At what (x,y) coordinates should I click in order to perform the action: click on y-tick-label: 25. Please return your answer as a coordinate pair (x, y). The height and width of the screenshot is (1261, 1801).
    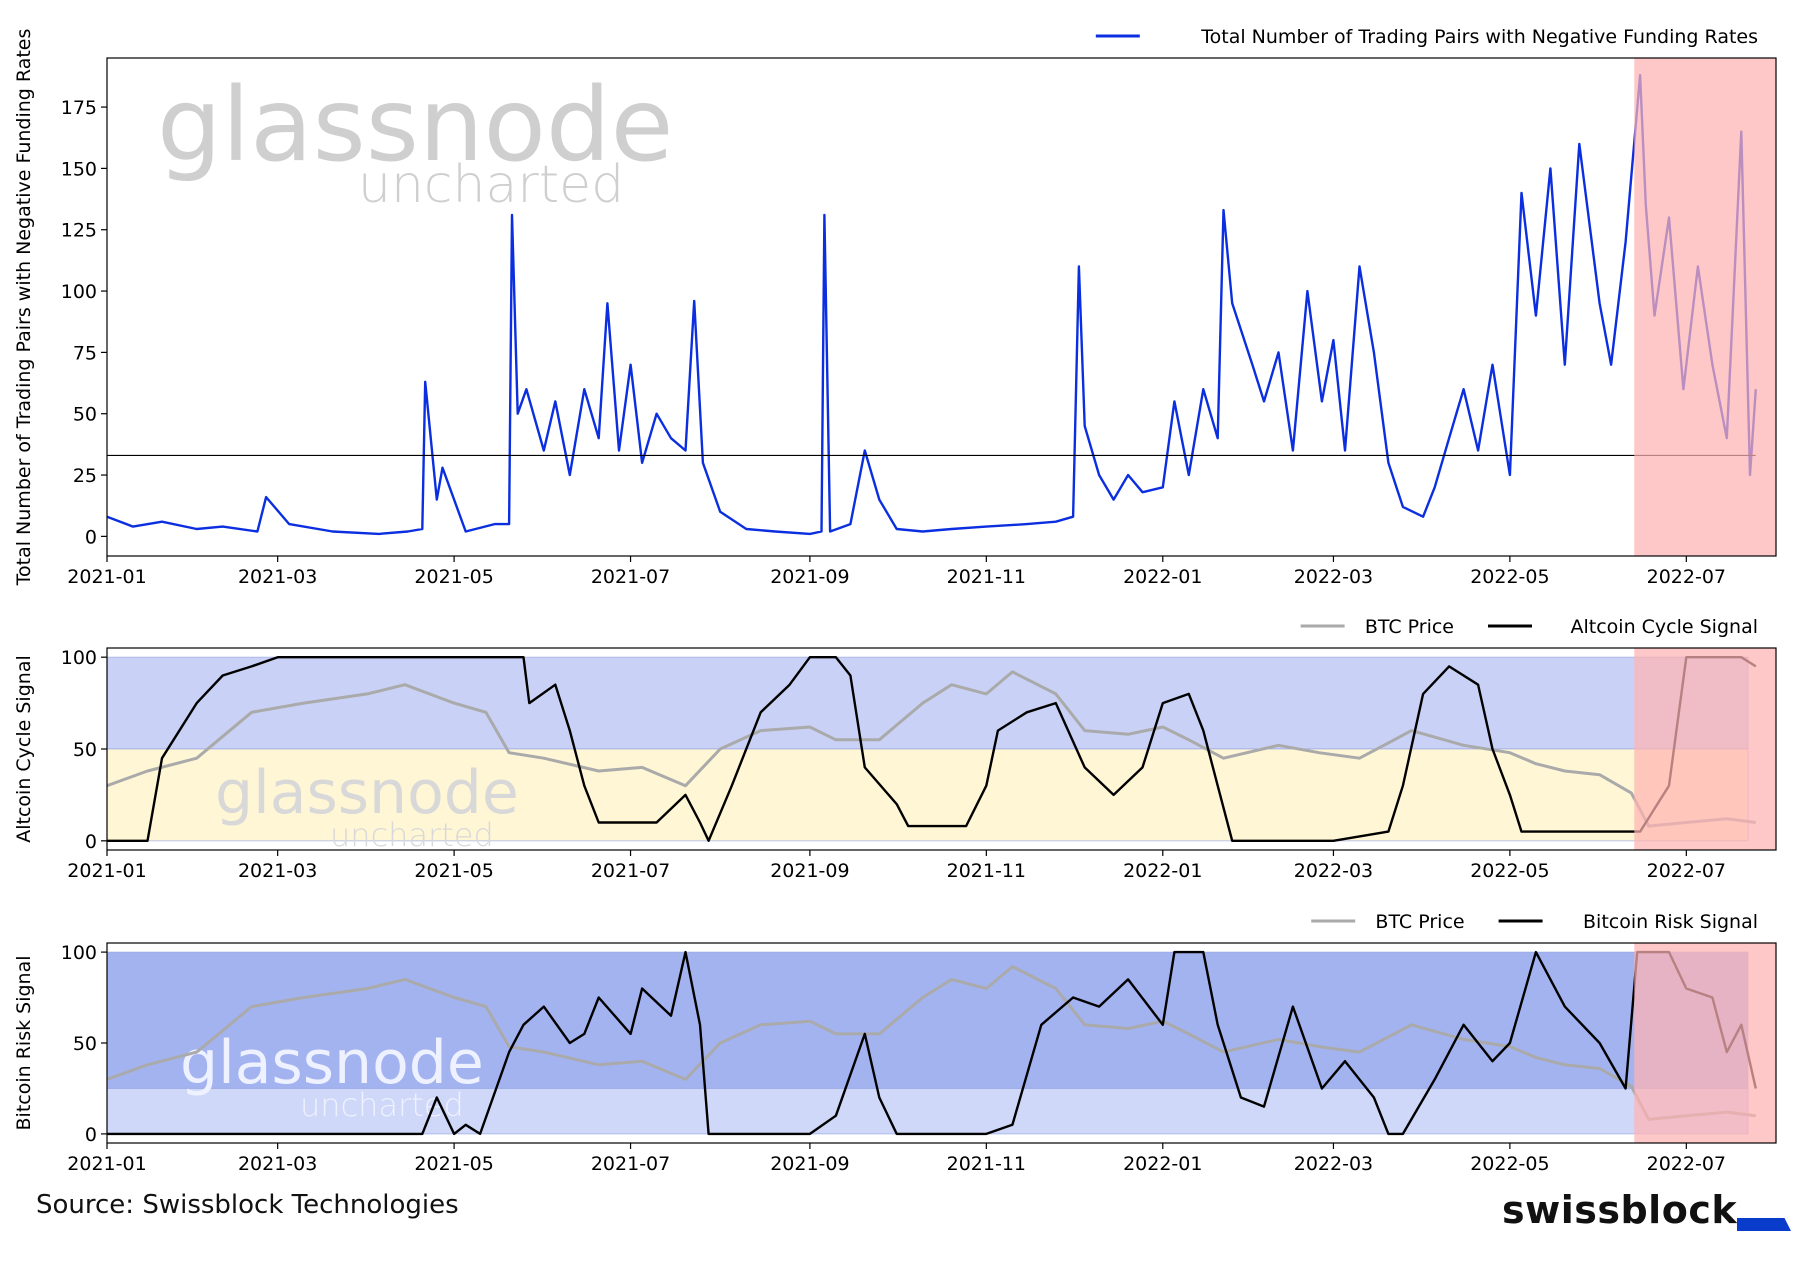
    Looking at the image, I should click on (85, 476).